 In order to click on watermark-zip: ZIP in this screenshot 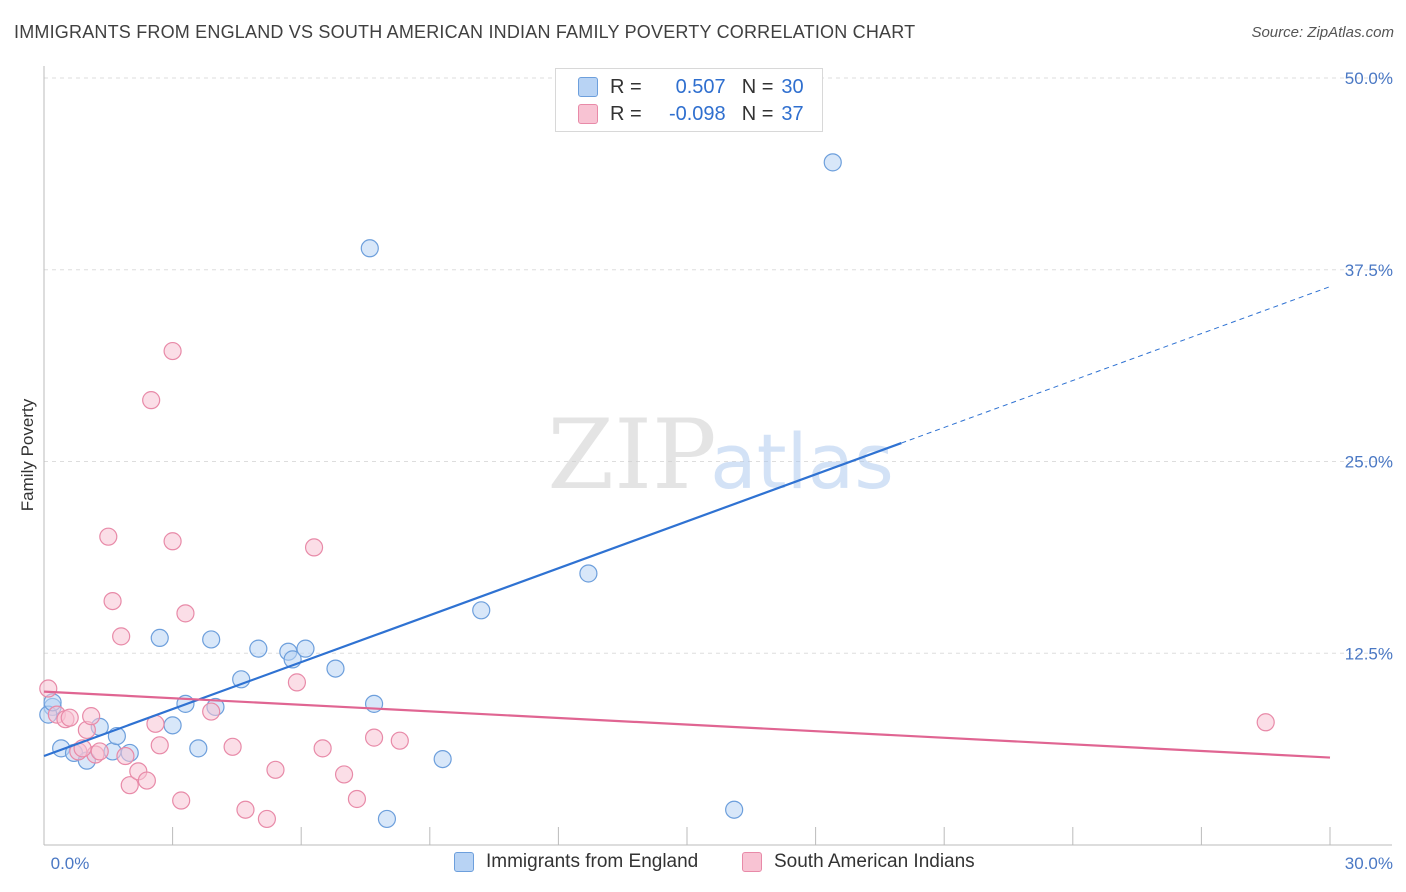, I will do `click(631, 455)`.